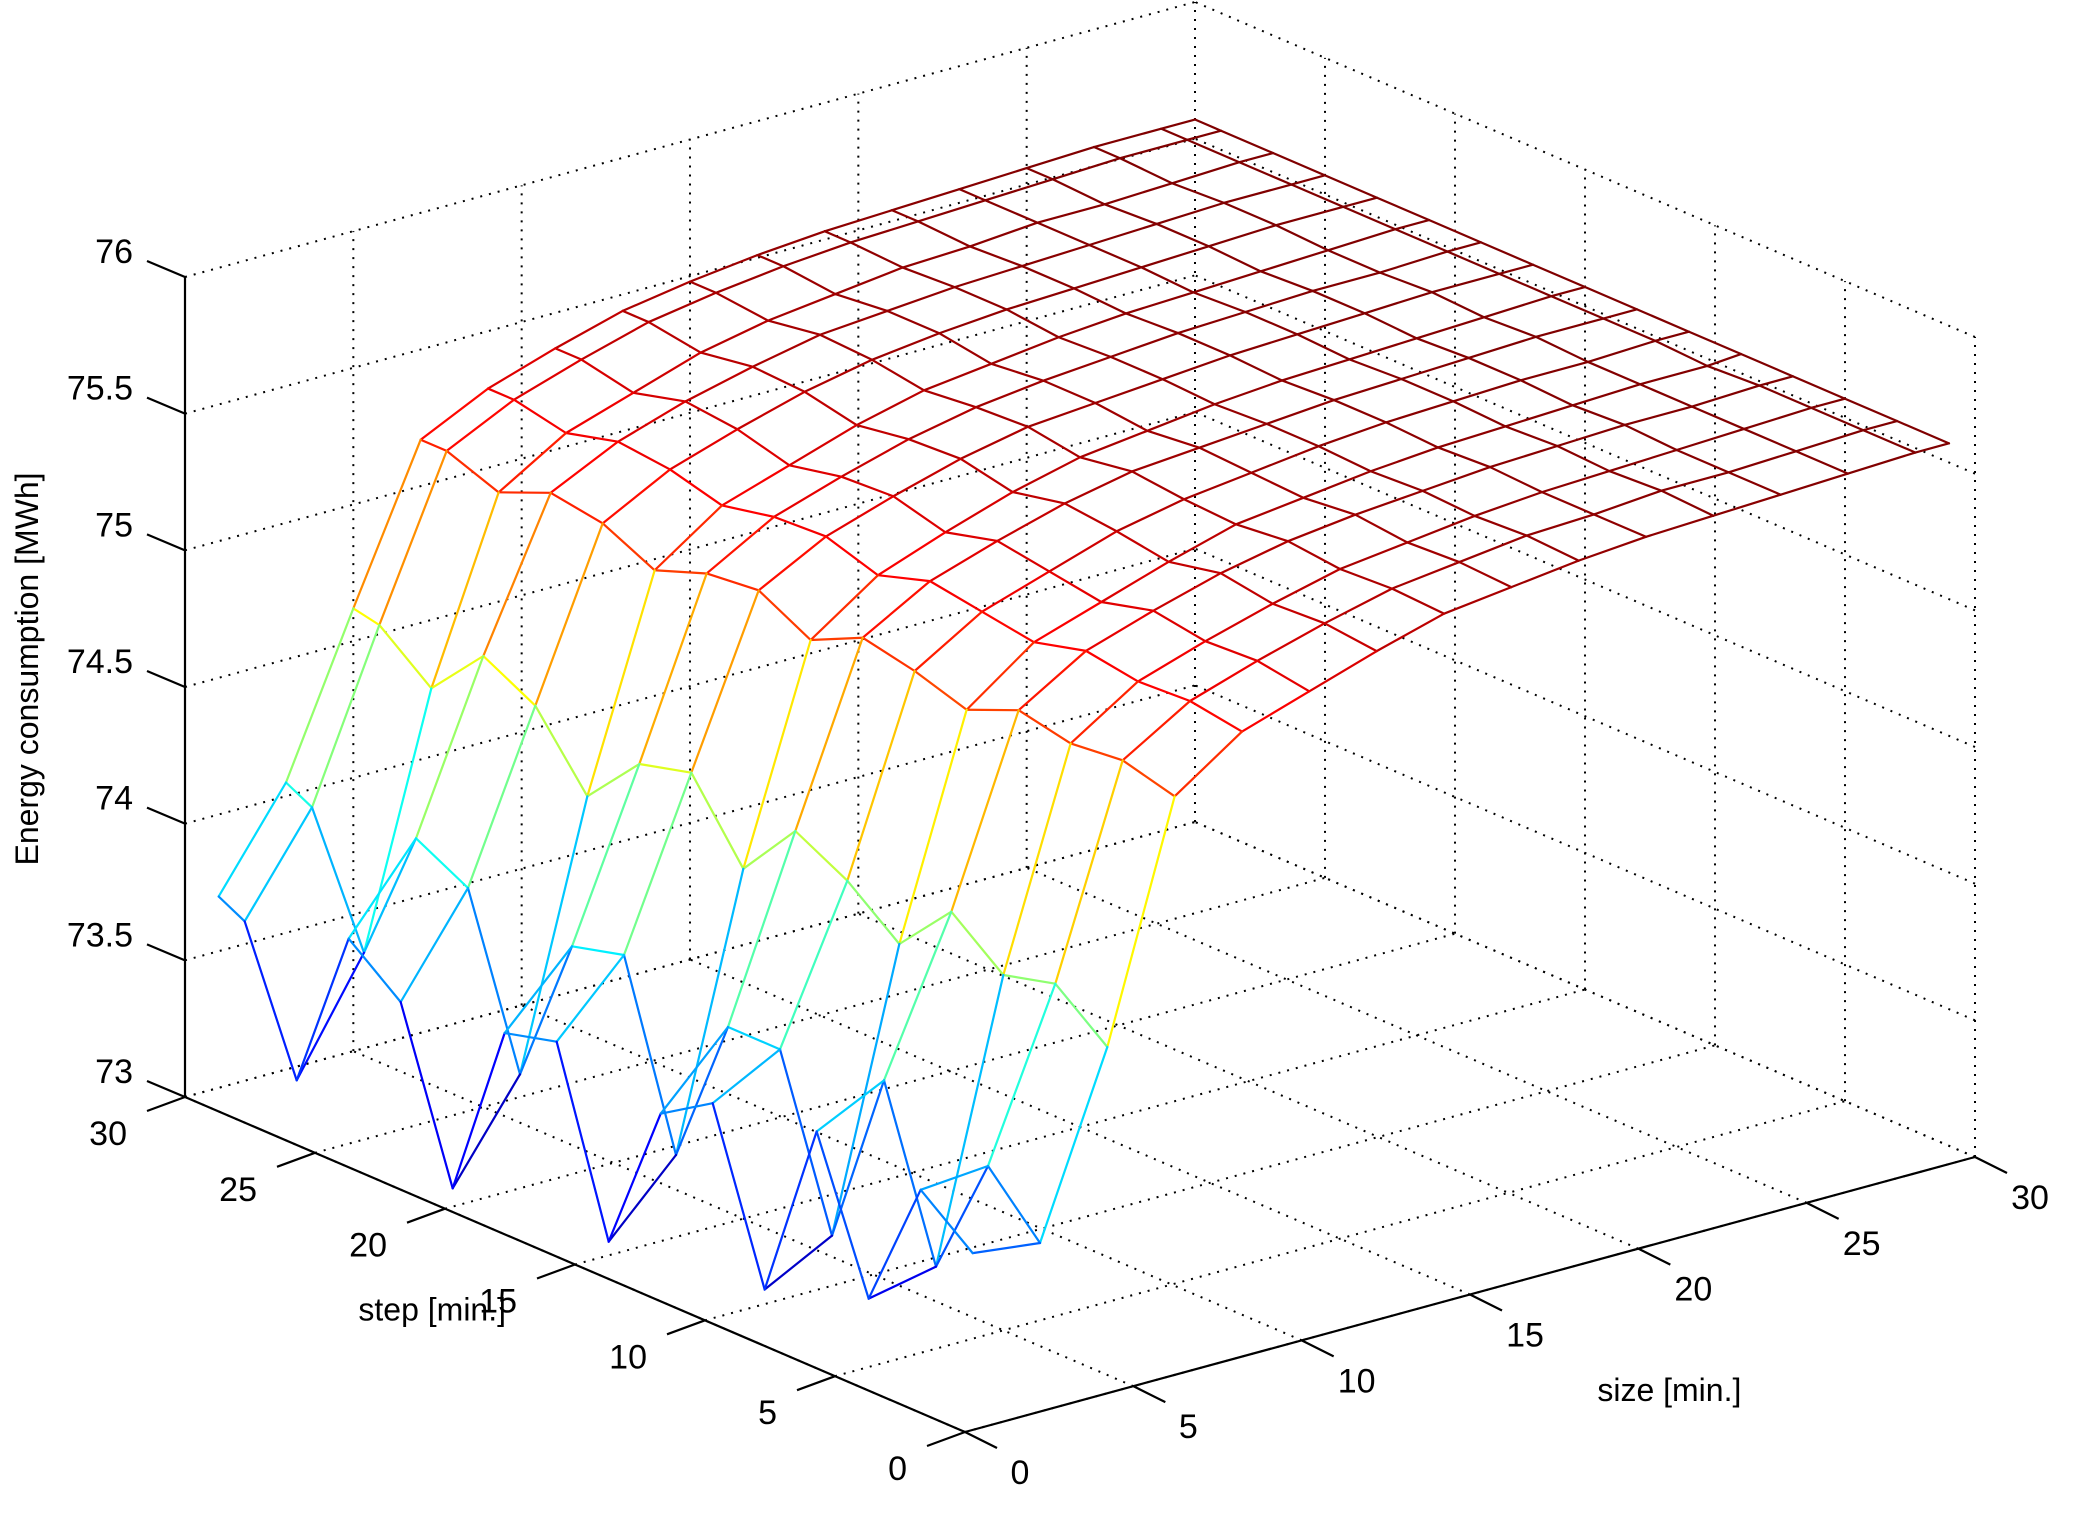 The height and width of the screenshot is (1517, 2088). What do you see at coordinates (426, 1215) in the screenshot?
I see `y-tick` at bounding box center [426, 1215].